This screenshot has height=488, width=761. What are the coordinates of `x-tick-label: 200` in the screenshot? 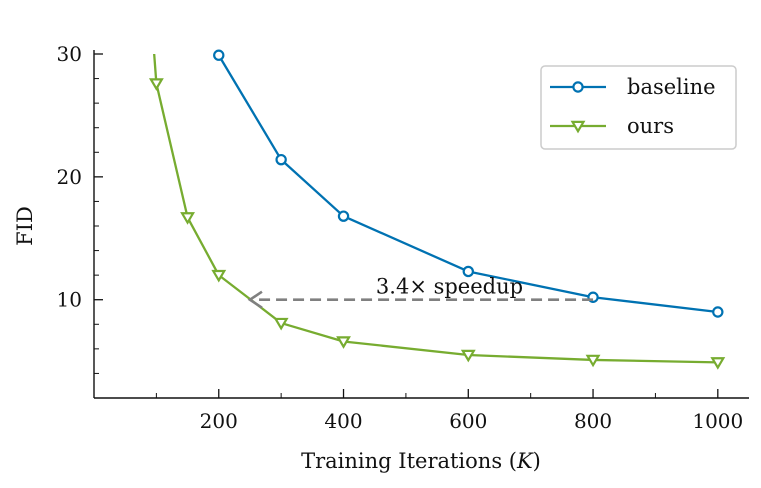 It's located at (219, 421).